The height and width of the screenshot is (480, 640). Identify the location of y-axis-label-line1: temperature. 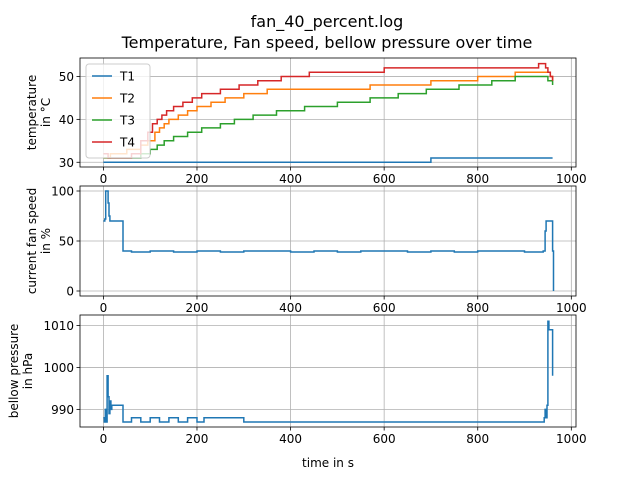
(32, 112).